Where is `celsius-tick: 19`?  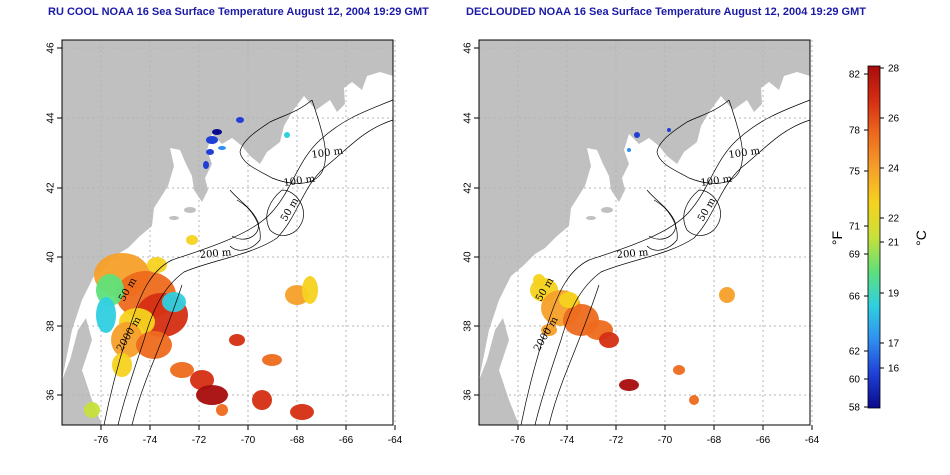 celsius-tick: 19 is located at coordinates (894, 294).